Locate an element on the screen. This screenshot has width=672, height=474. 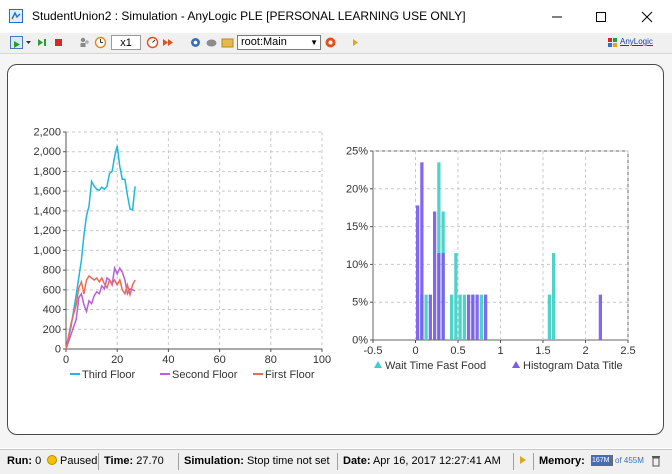
simulation-toolbar: x1 root:Main ▼ AnyLogic is located at coordinates (336, 43).